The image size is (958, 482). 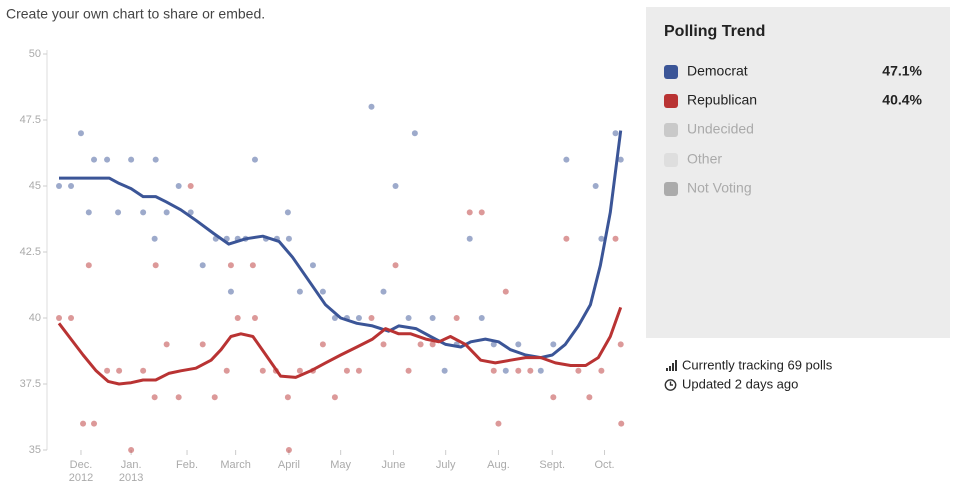 What do you see at coordinates (498, 465) in the screenshot?
I see `x-tick-label: Aug.` at bounding box center [498, 465].